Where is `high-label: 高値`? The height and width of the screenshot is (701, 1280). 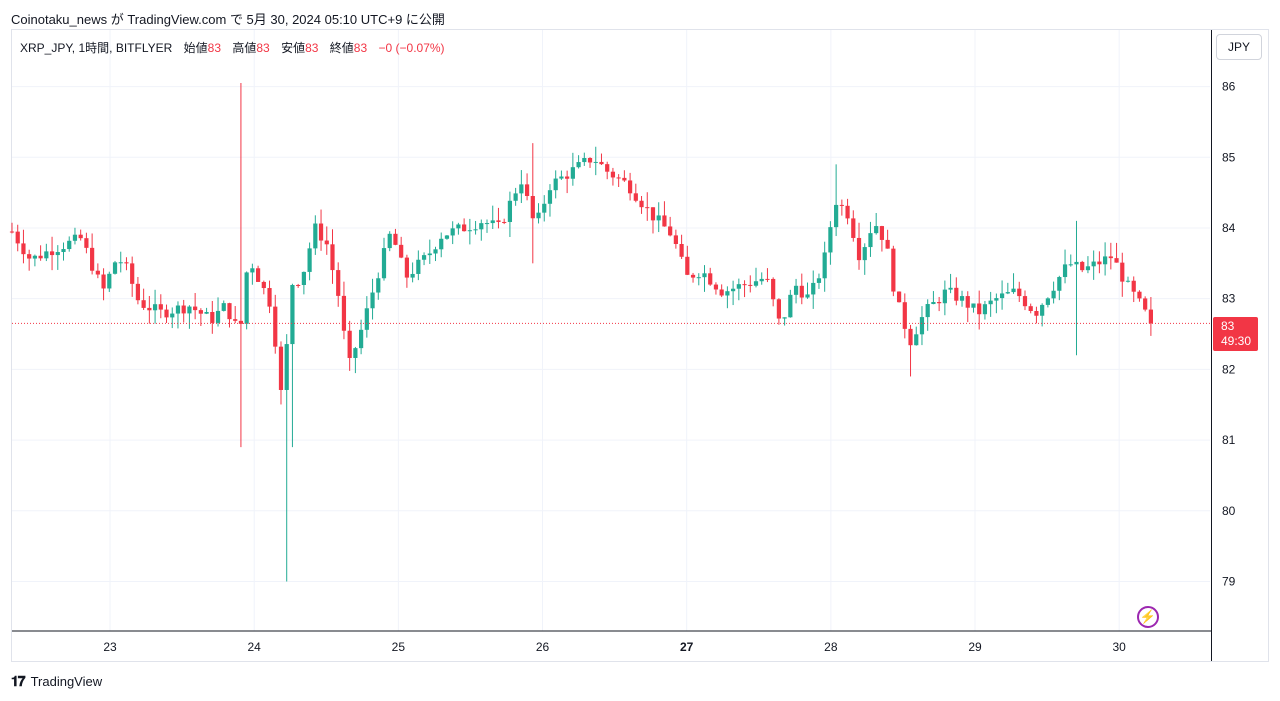 high-label: 高値 is located at coordinates (244, 48).